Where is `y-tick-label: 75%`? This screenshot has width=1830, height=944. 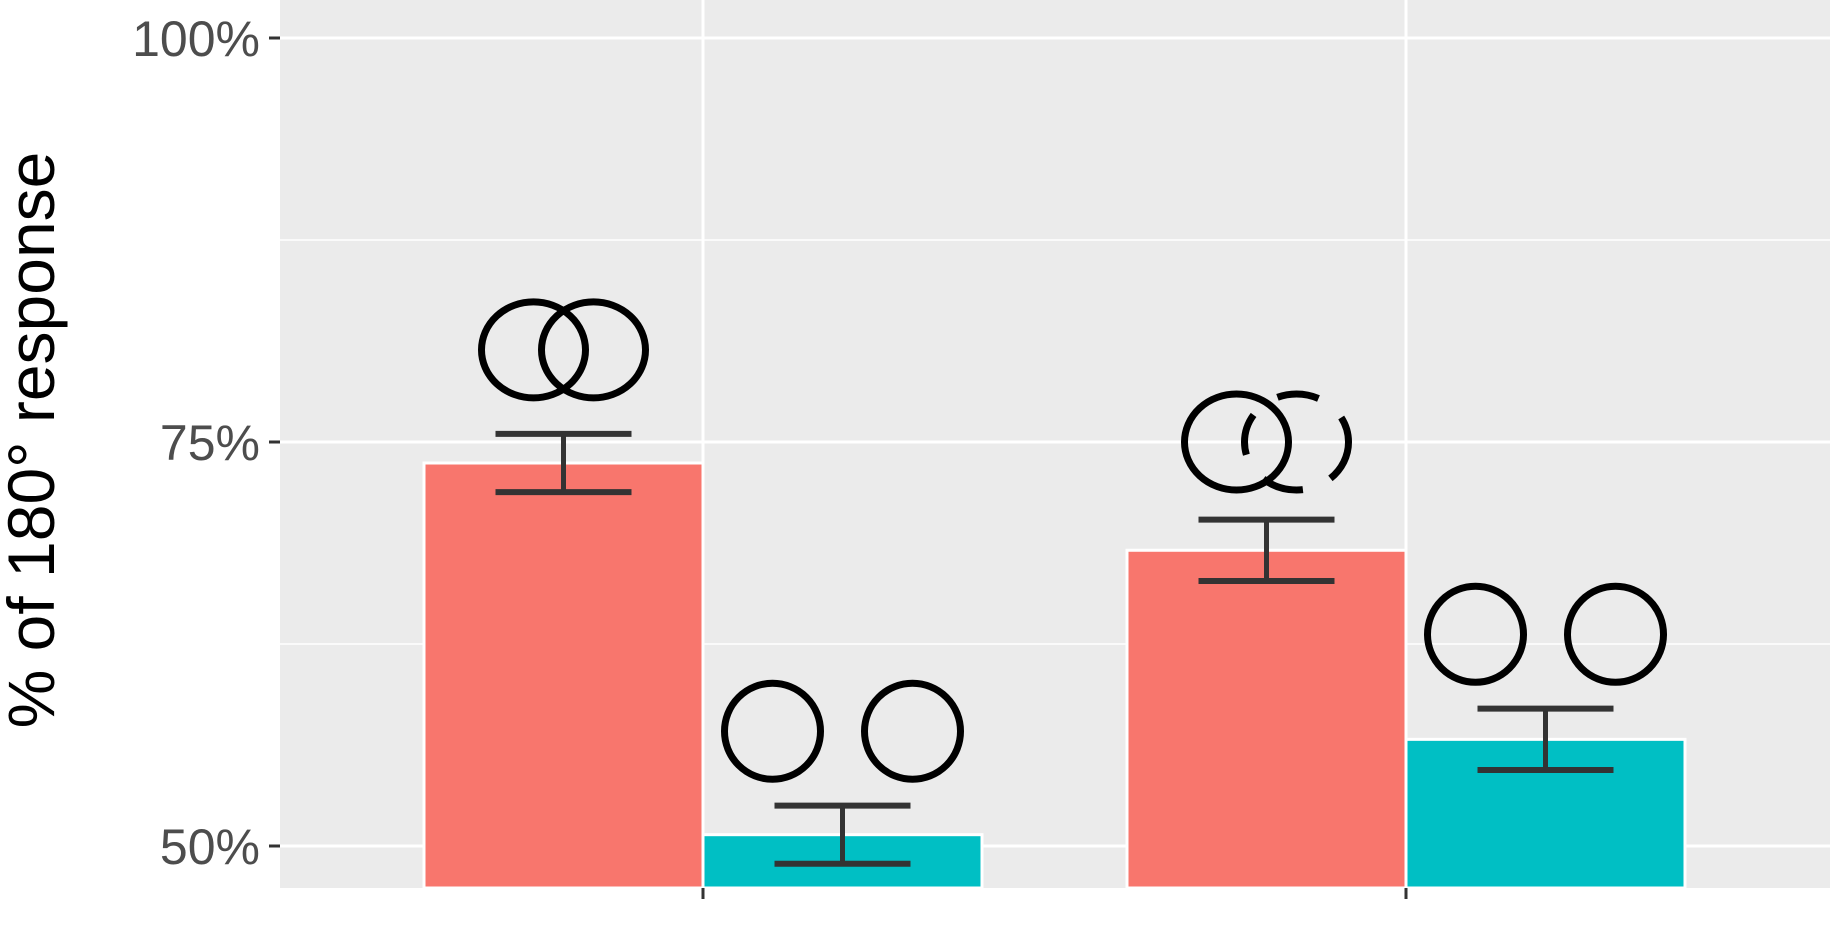 y-tick-label: 75% is located at coordinates (210, 443).